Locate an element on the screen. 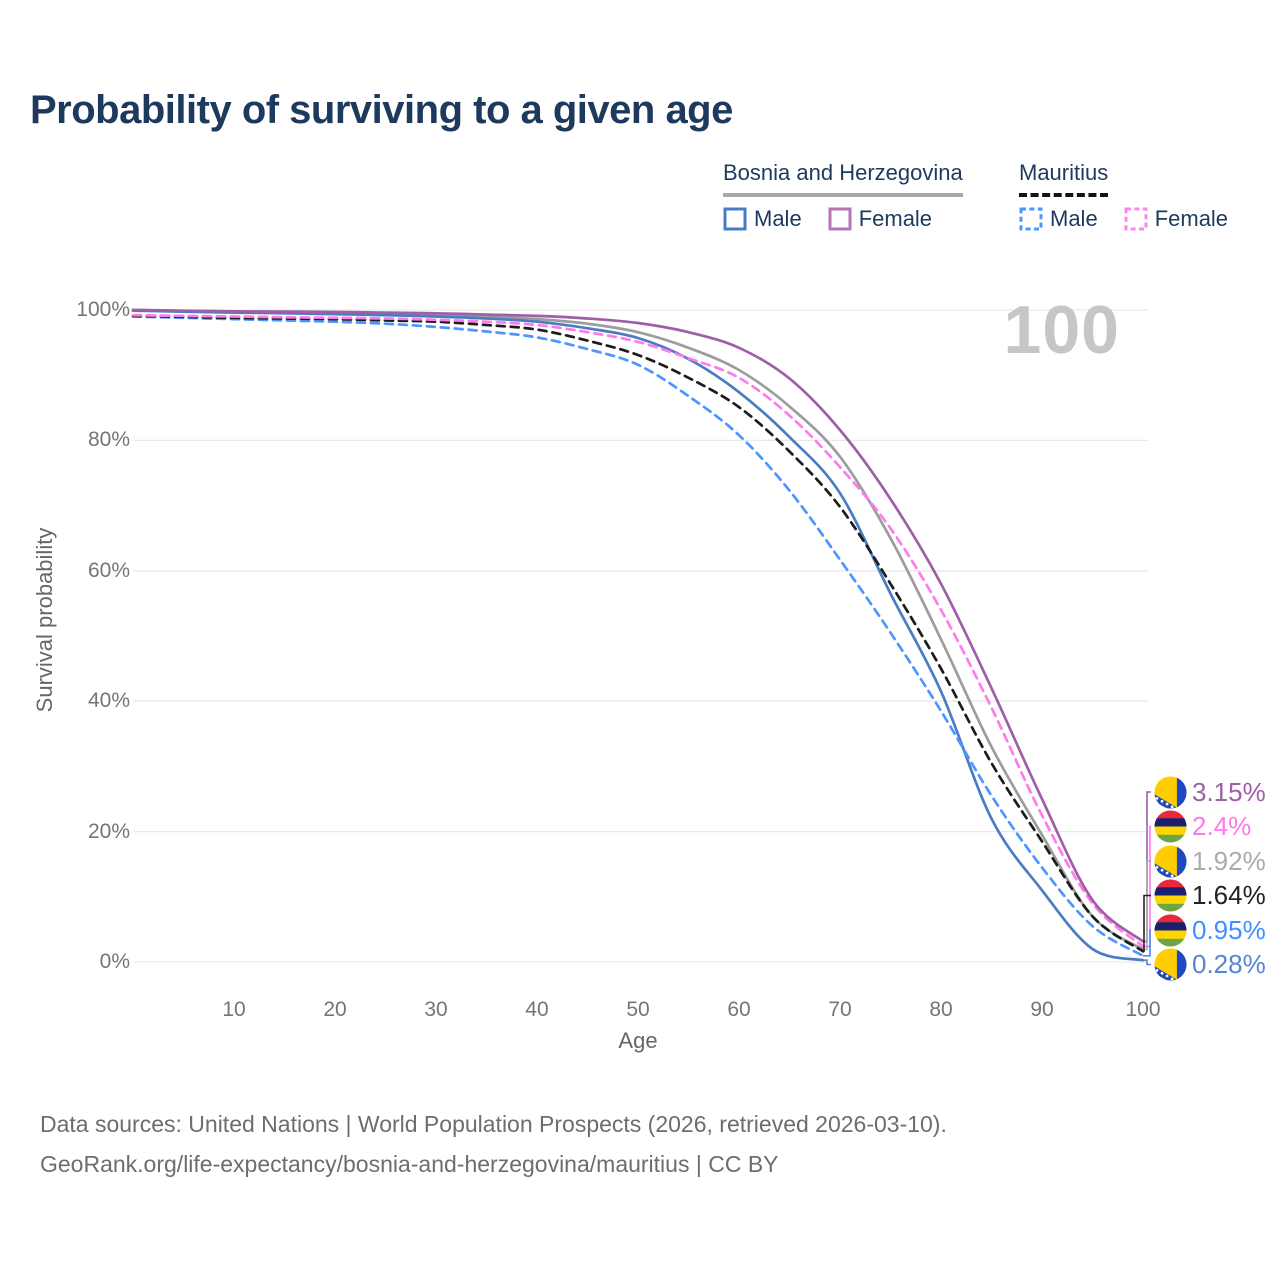  x-tick-label: 30 is located at coordinates (436, 1009).